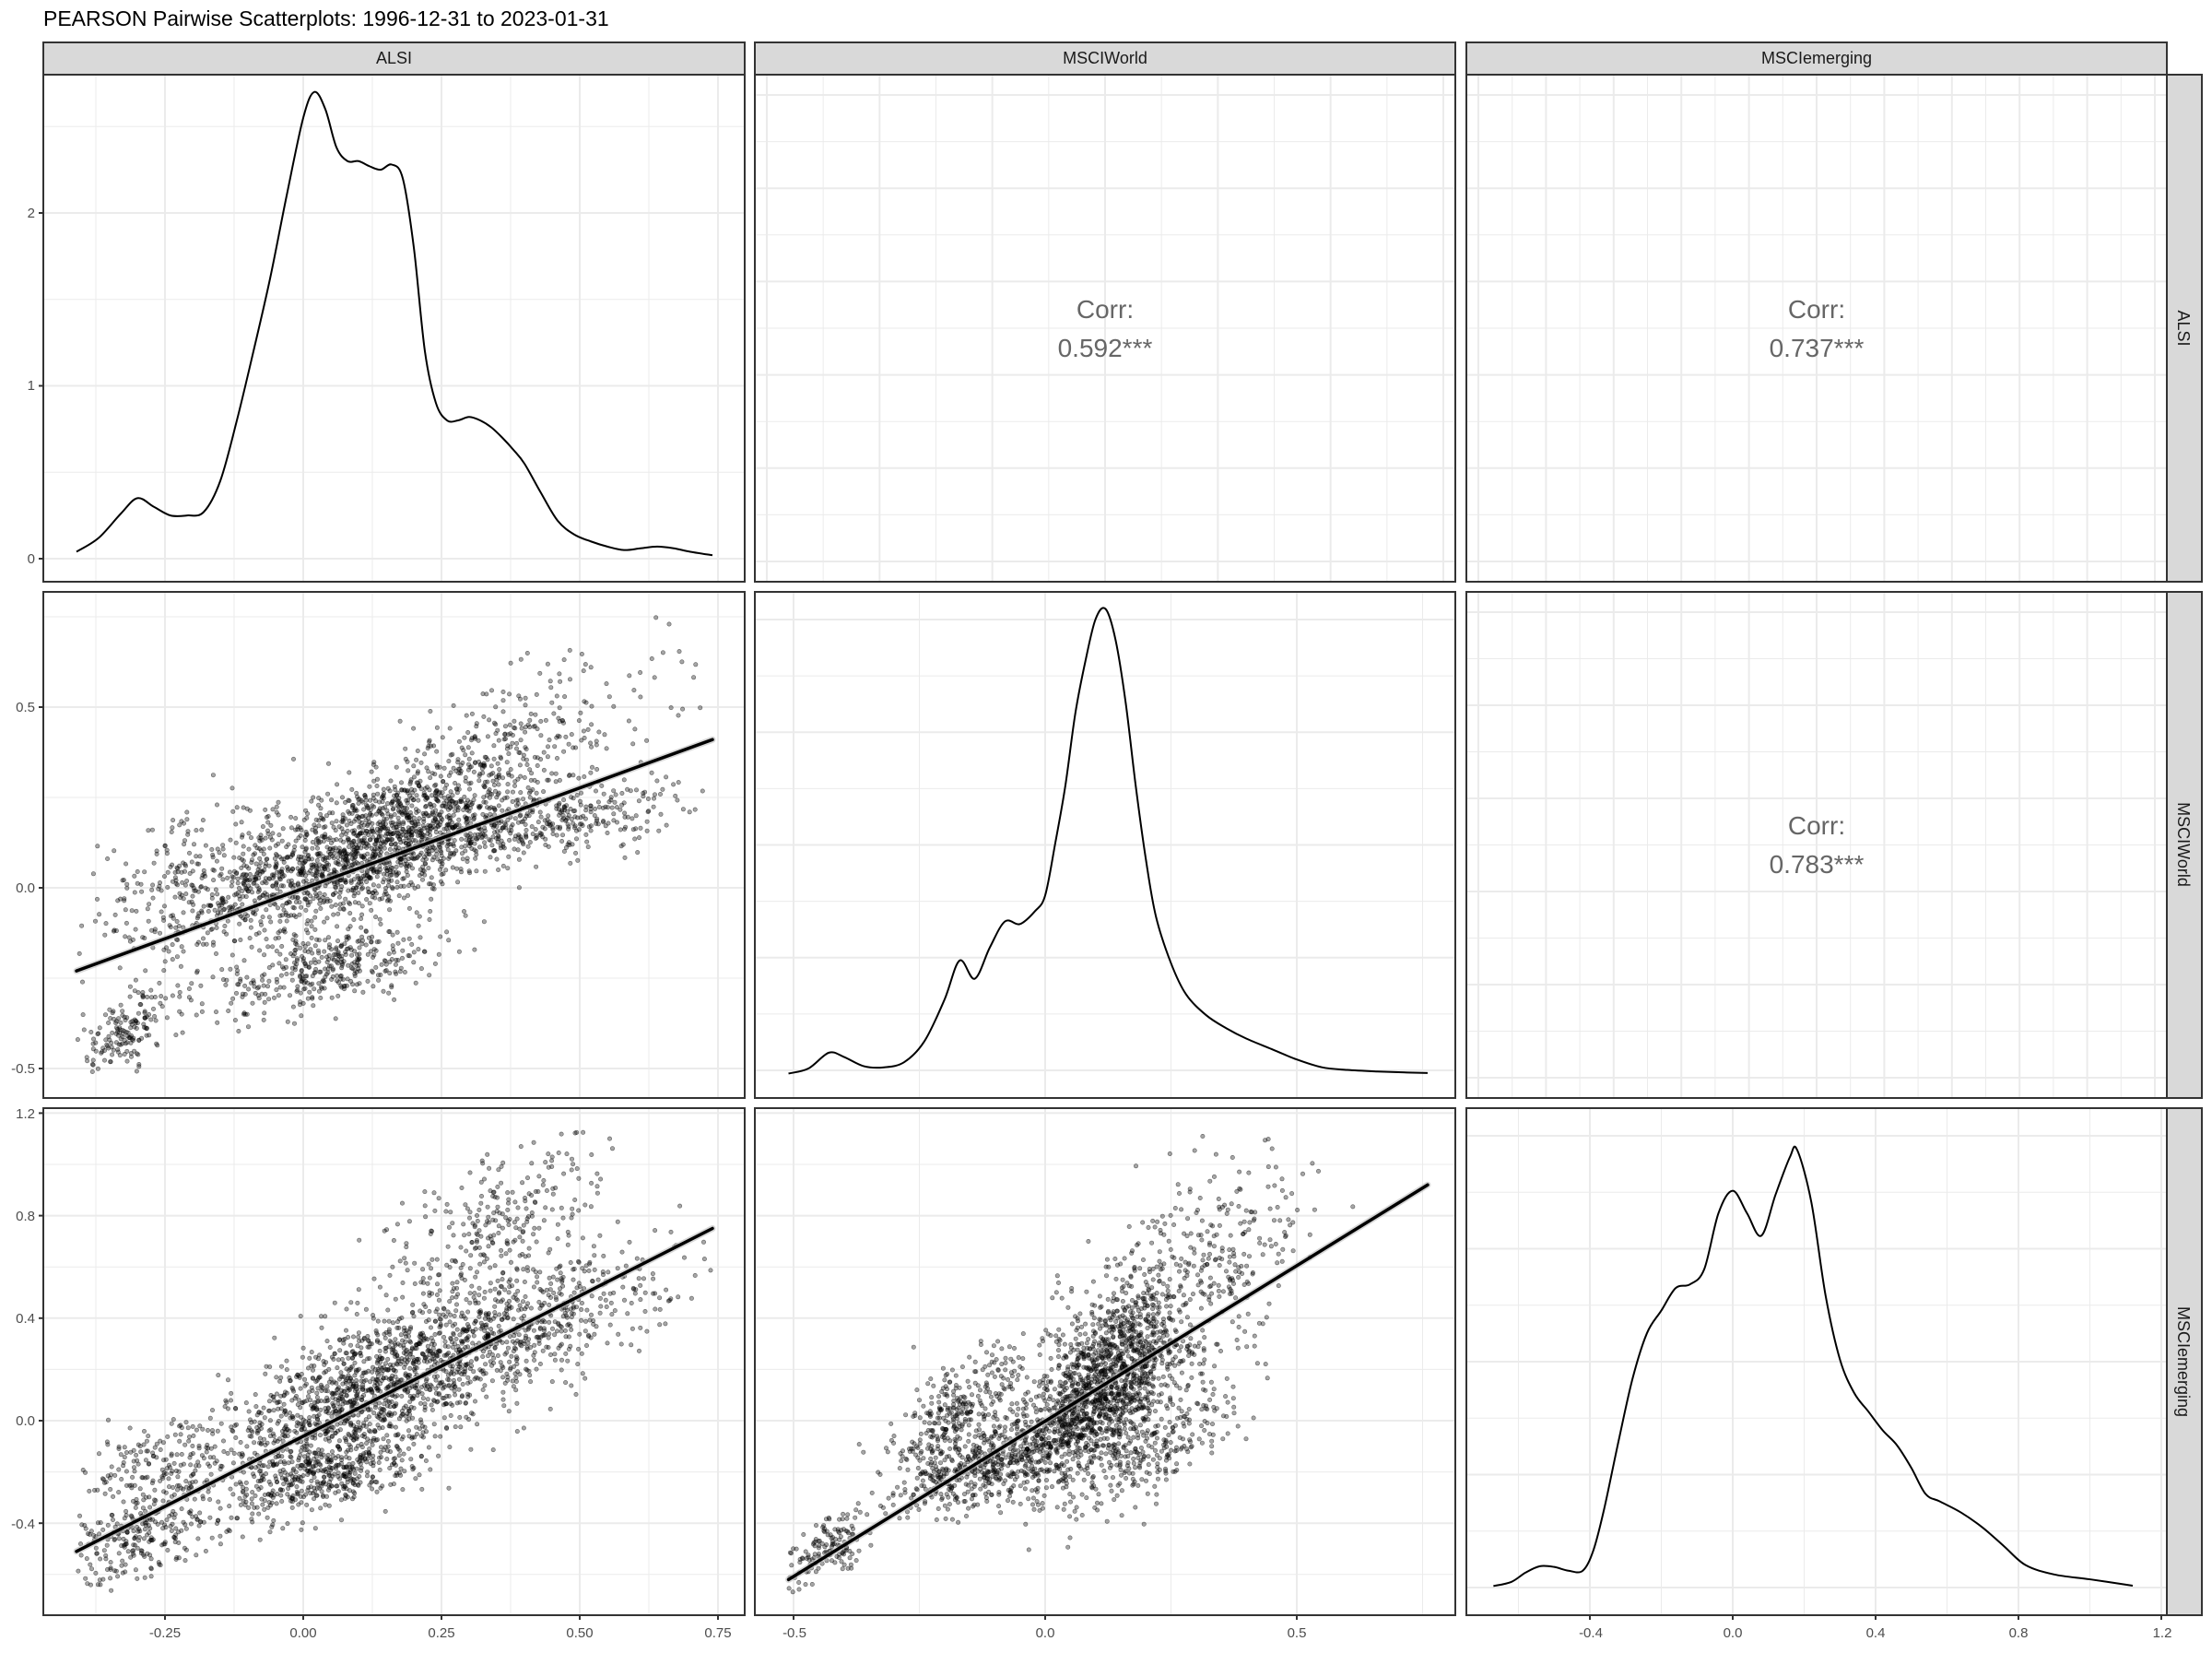 The image size is (2212, 1653). What do you see at coordinates (717, 1633) in the screenshot?
I see `x-tick-label: 0.75` at bounding box center [717, 1633].